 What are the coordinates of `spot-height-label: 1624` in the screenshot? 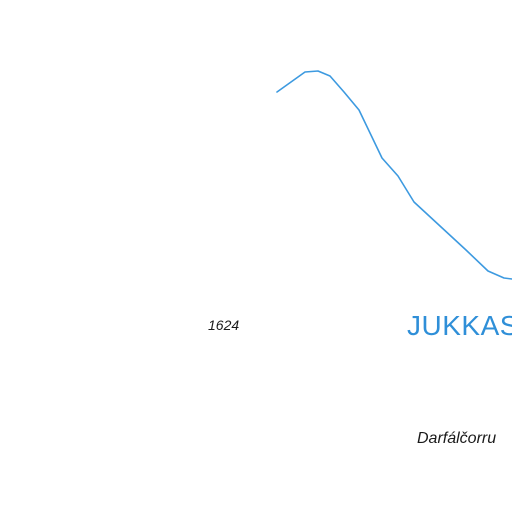 It's located at (224, 325).